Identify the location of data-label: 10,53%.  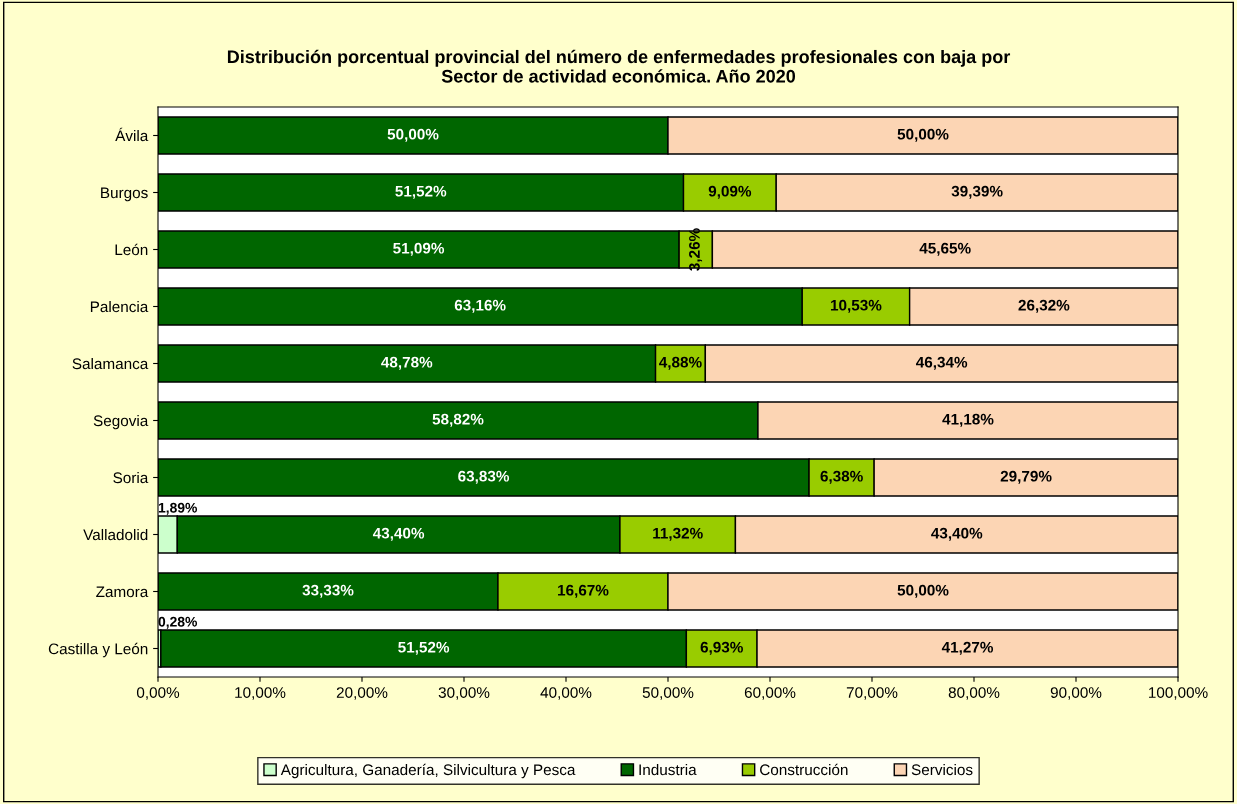
(856, 306).